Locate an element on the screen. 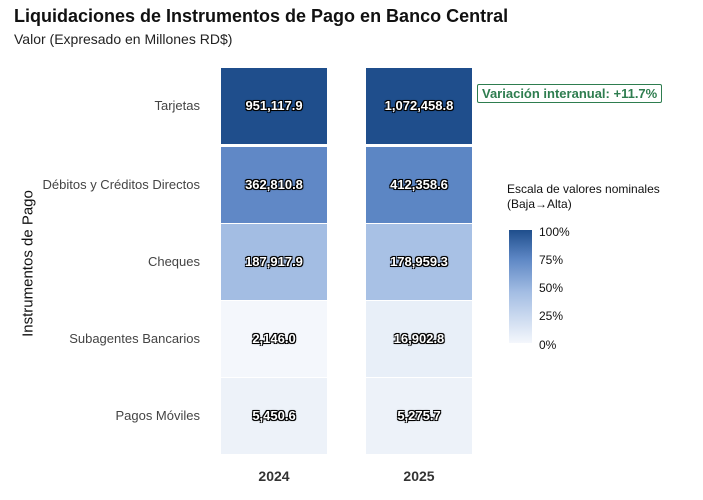 This screenshot has height=500, width=703. heatmap-cell: 1,072,458.8 is located at coordinates (419, 106).